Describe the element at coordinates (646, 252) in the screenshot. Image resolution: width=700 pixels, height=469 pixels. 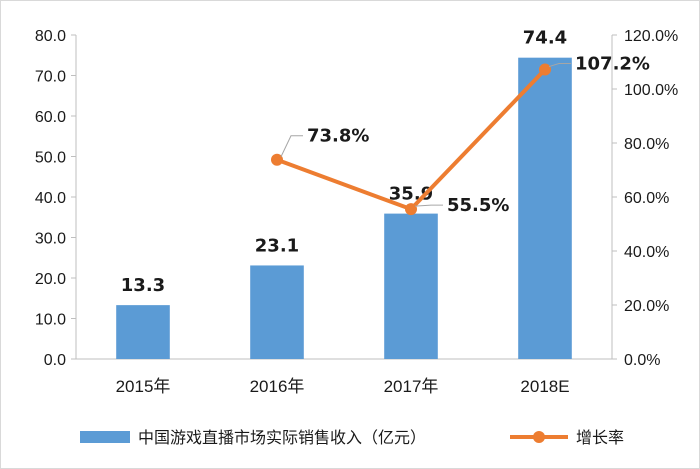
I see `right-axis-tick-label: 40.0%` at that location.